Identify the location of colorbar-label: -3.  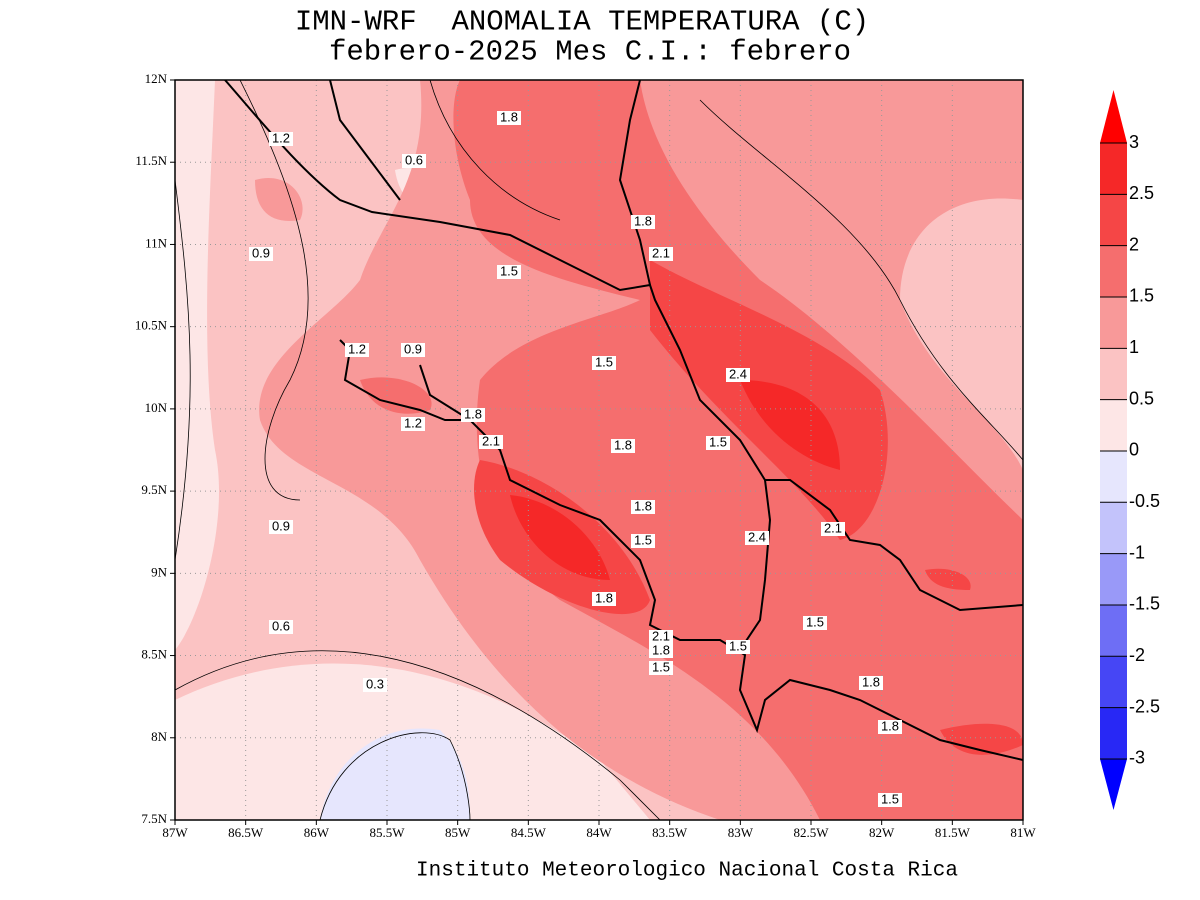
(1137, 758).